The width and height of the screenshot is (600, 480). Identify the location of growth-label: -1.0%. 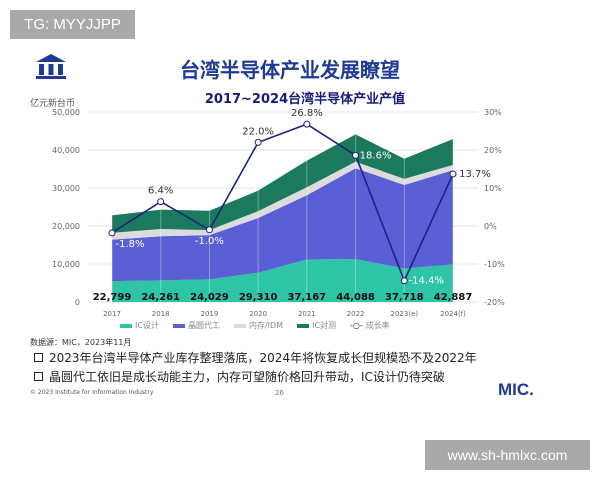
(209, 241).